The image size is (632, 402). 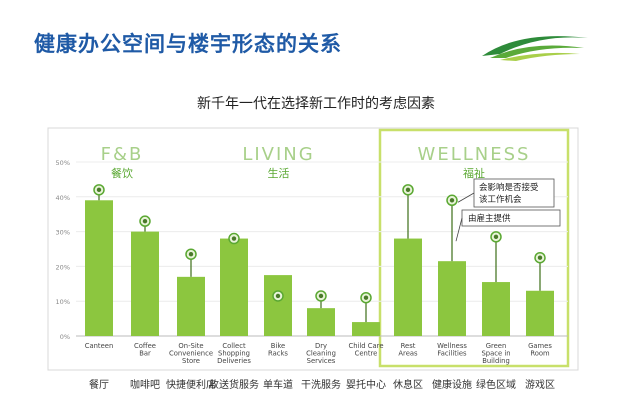 I want to click on slide-title: 健康办公空间与楼宇形态的关系, so click(x=188, y=44).